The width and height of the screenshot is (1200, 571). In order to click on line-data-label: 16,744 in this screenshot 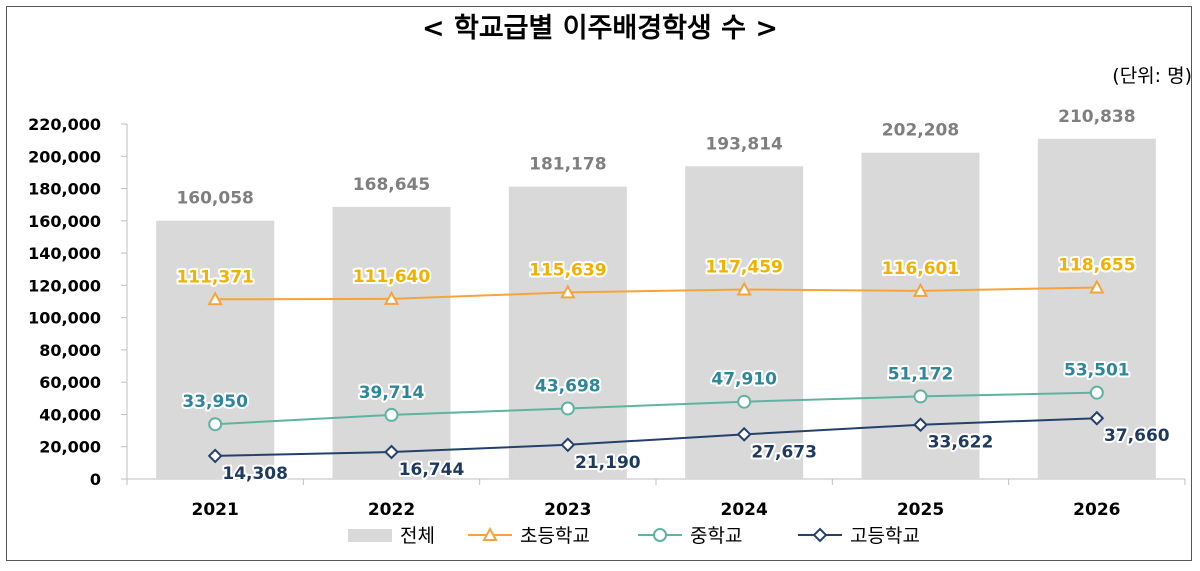, I will do `click(432, 470)`.